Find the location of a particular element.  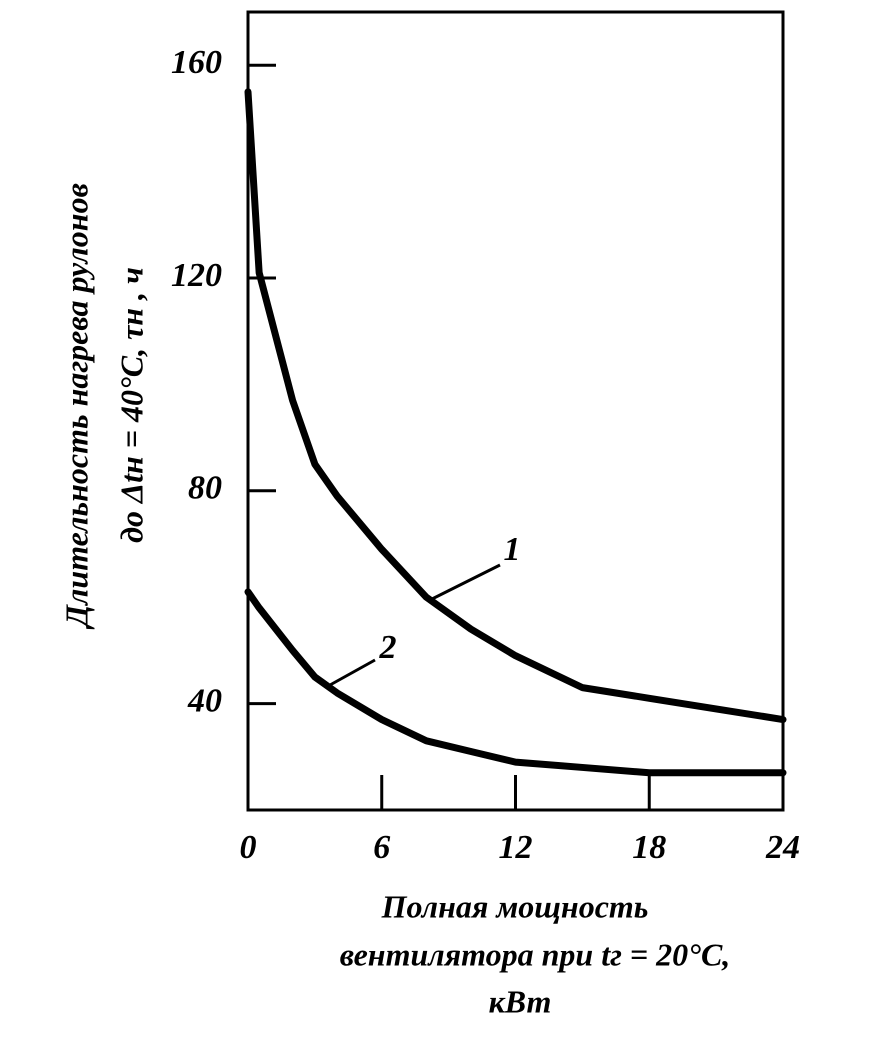

curve-label: 1 is located at coordinates (512, 549).